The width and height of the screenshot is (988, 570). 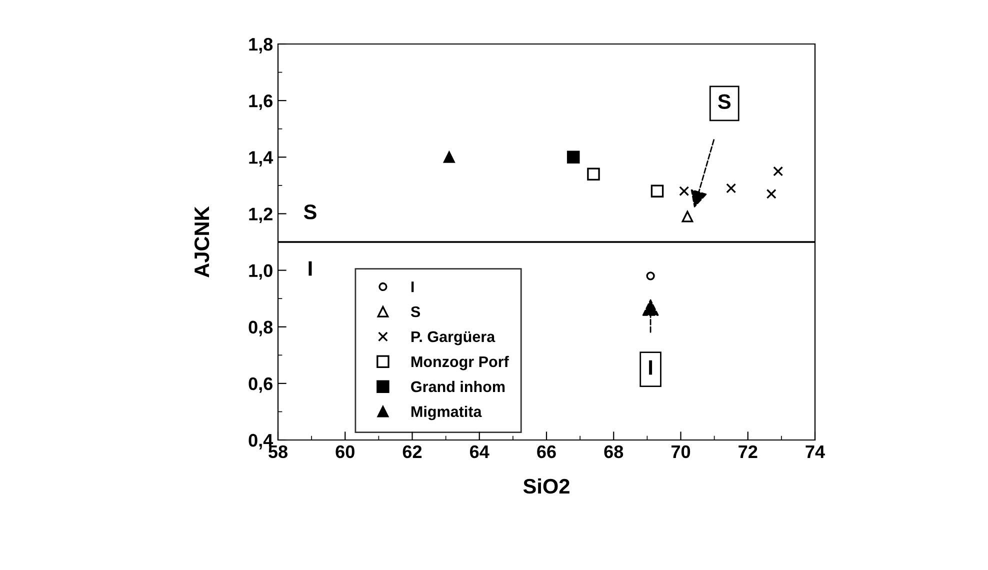 I want to click on y-tick-label: 1,6, so click(x=260, y=102).